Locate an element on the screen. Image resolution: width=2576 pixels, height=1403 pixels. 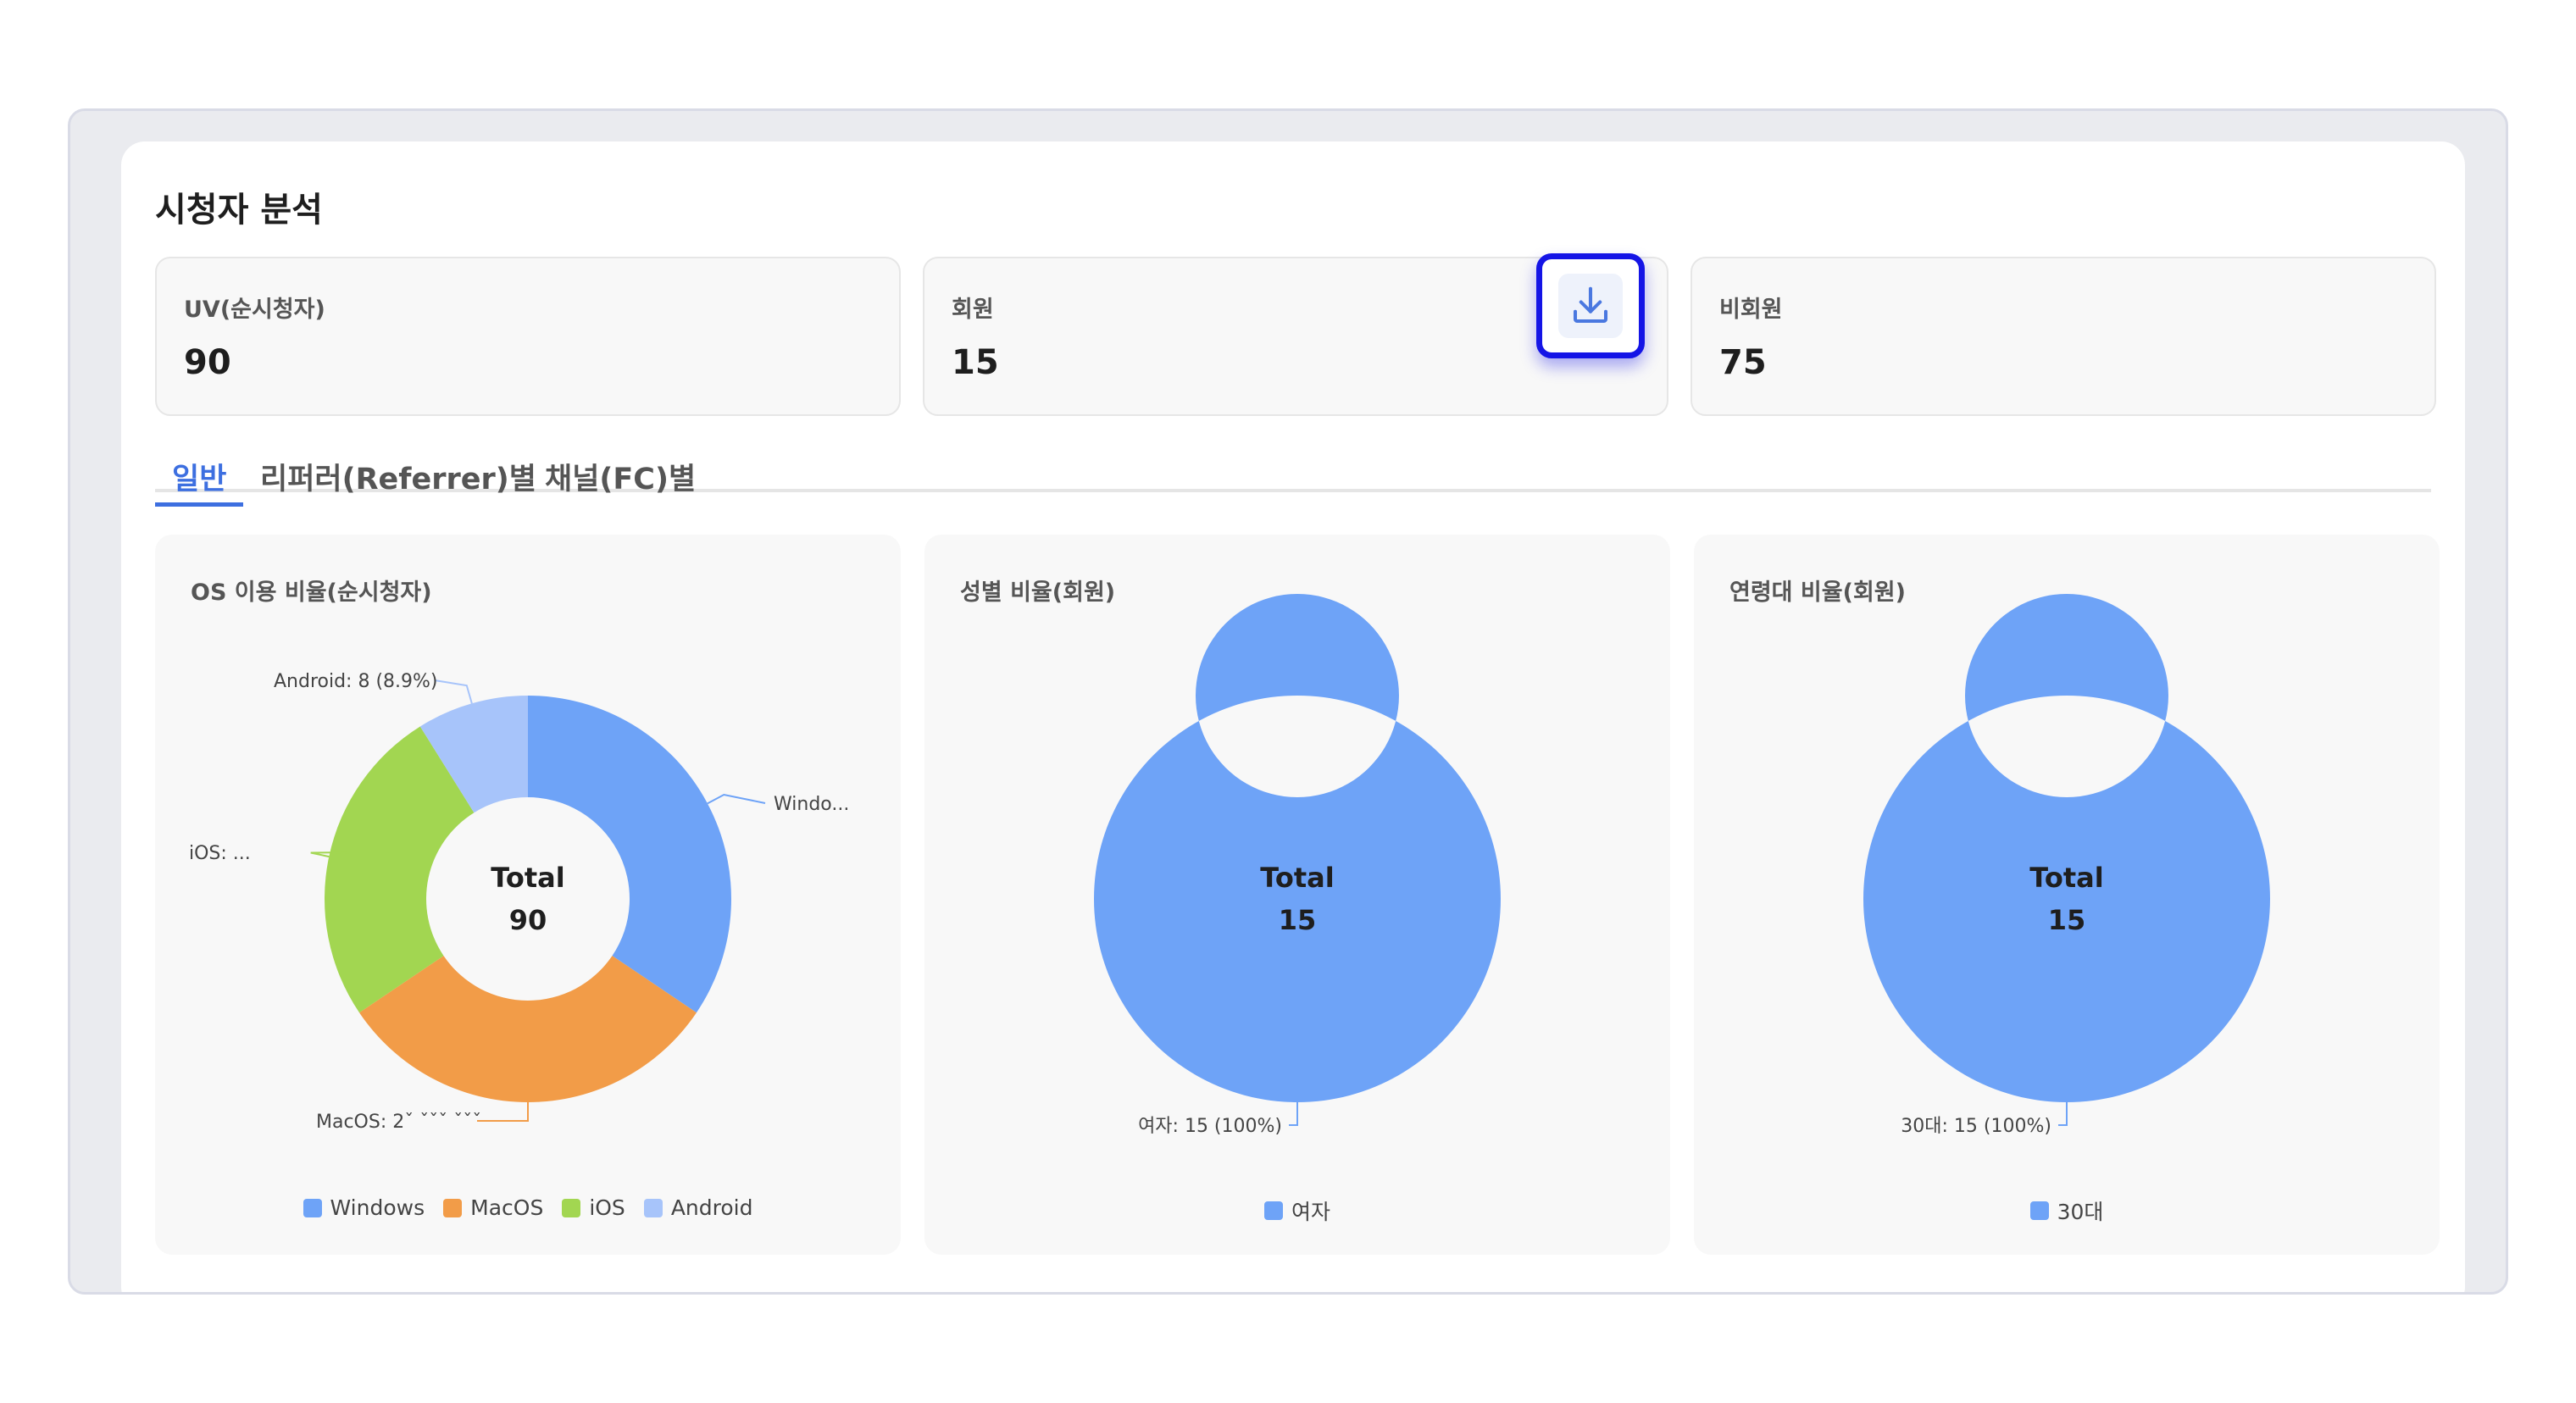
legend-label: iOS is located at coordinates (607, 1207).